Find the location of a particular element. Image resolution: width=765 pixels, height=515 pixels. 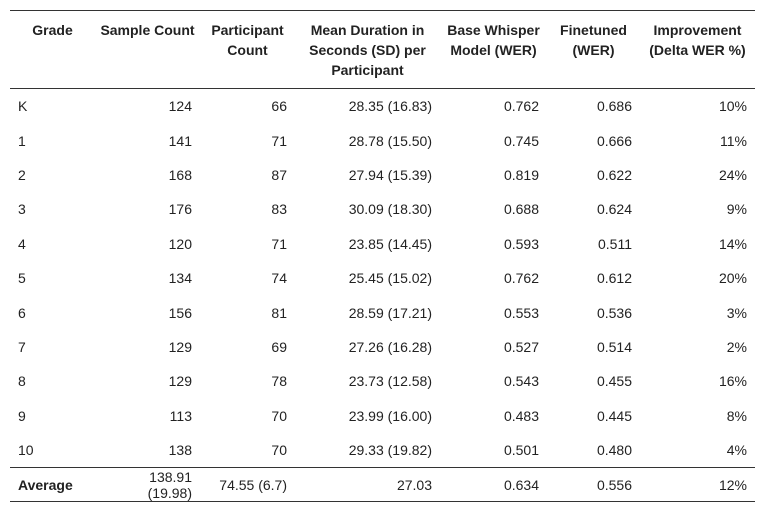

table-cell: 2% is located at coordinates (736, 346).